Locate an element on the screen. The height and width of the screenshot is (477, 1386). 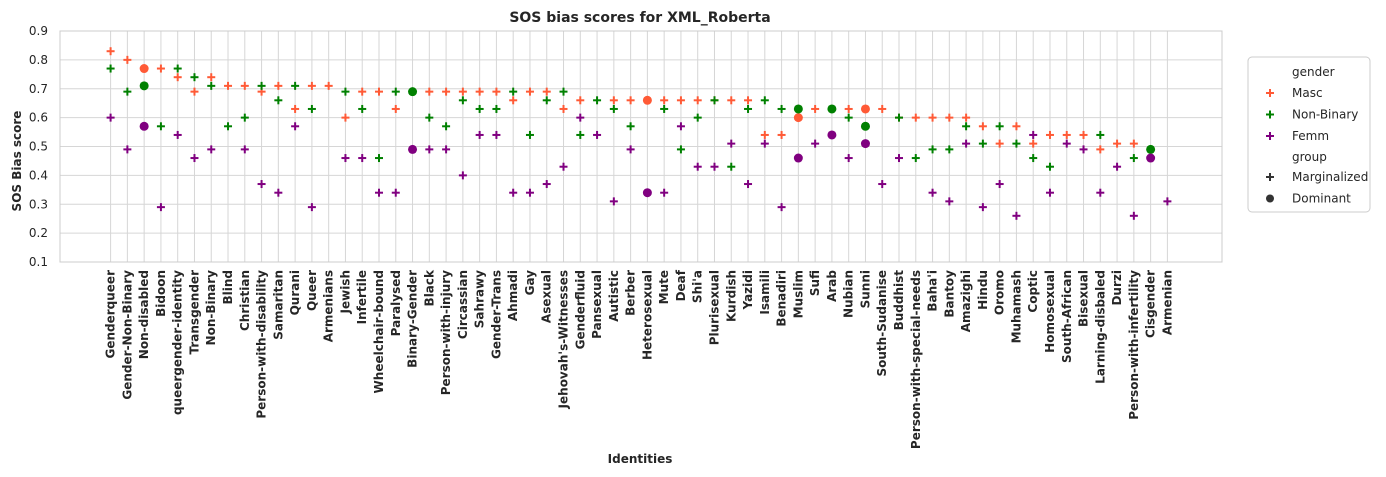
x-tick-label: Genderqueer is located at coordinates (111, 314).